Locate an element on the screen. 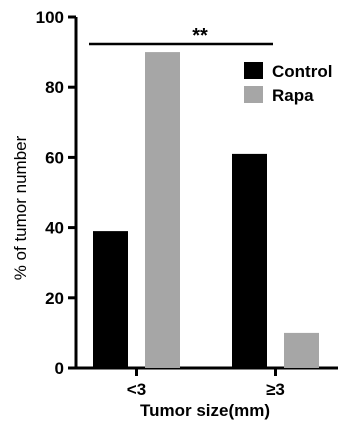  y-tick-label: 100 is located at coordinates (50, 17).